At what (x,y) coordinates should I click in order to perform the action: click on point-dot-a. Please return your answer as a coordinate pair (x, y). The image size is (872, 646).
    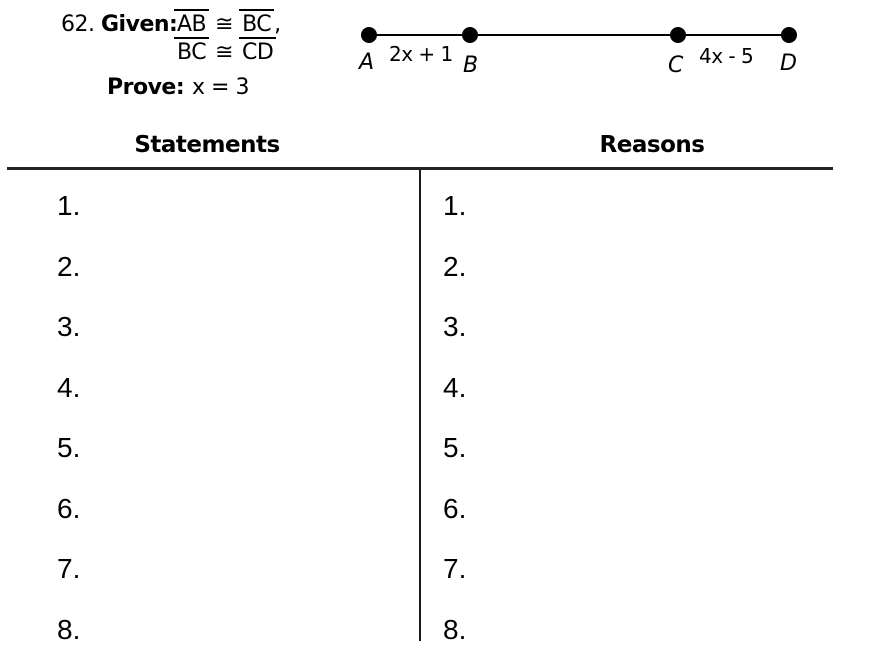
    Looking at the image, I should click on (369, 35).